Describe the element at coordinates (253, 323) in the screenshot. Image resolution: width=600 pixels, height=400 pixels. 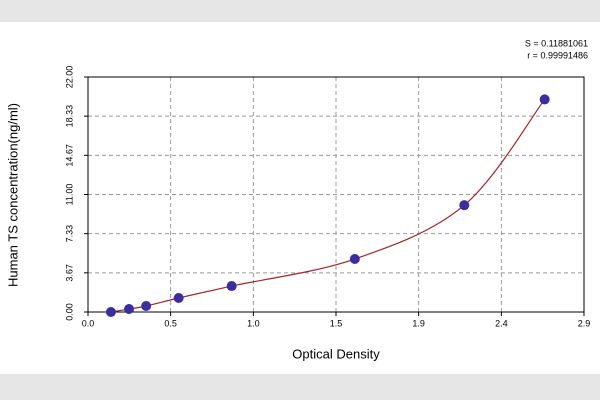
I see `x-tick-label: 1.0` at that location.